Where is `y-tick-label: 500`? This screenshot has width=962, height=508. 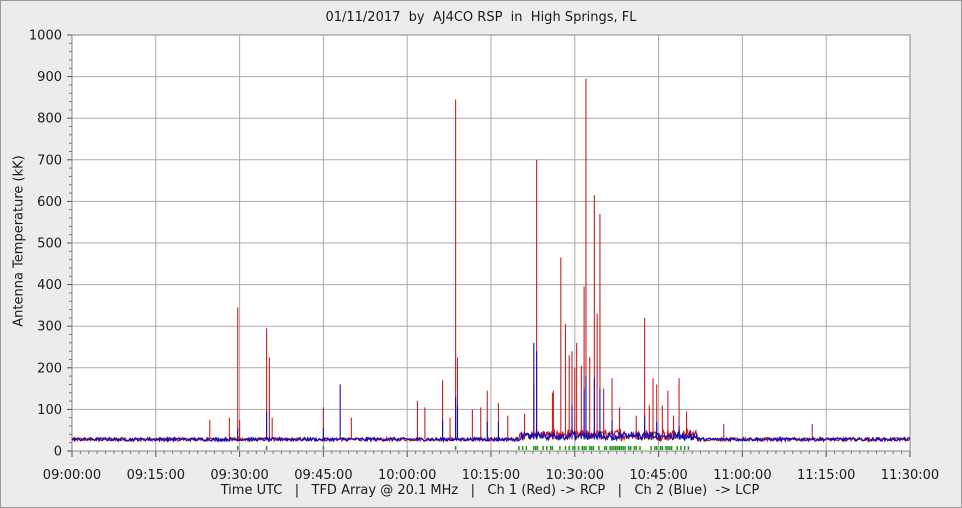 y-tick-label: 500 is located at coordinates (49, 244).